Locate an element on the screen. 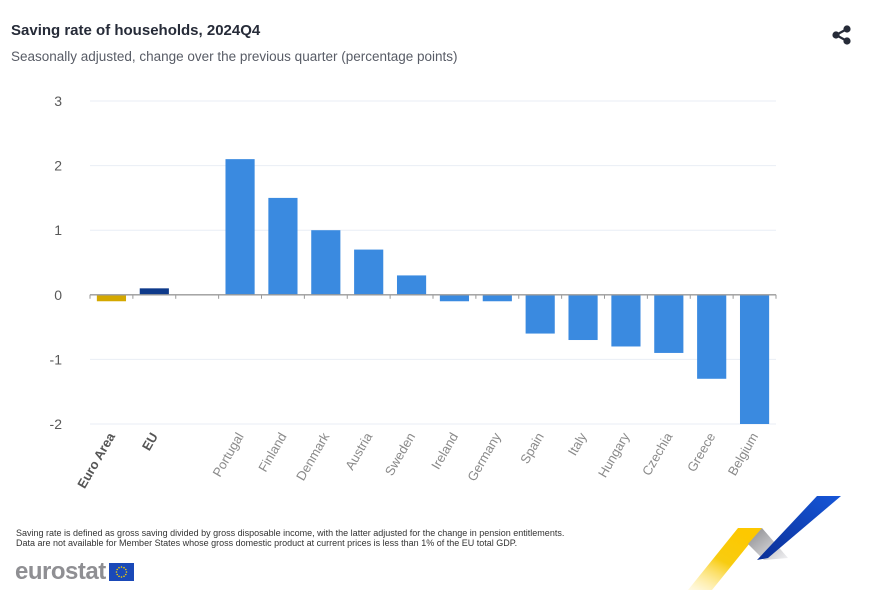 The height and width of the screenshot is (614, 888). eurostat-logo: eurostat is located at coordinates (74, 572).